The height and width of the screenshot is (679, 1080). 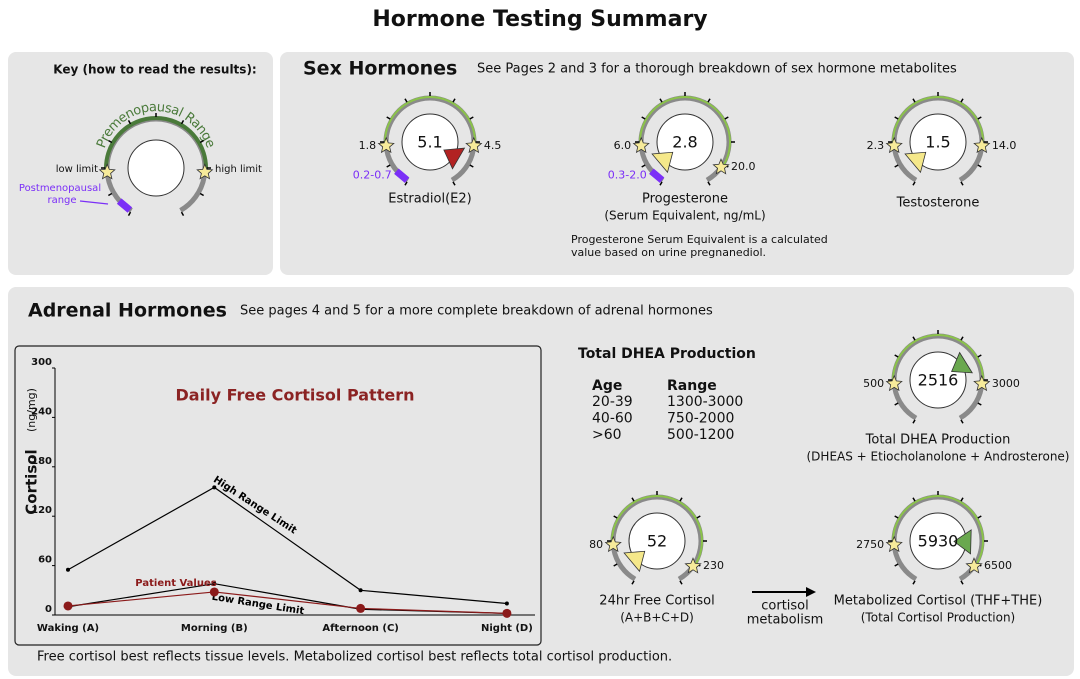 I want to click on gauge-name: Testosterone, so click(x=938, y=203).